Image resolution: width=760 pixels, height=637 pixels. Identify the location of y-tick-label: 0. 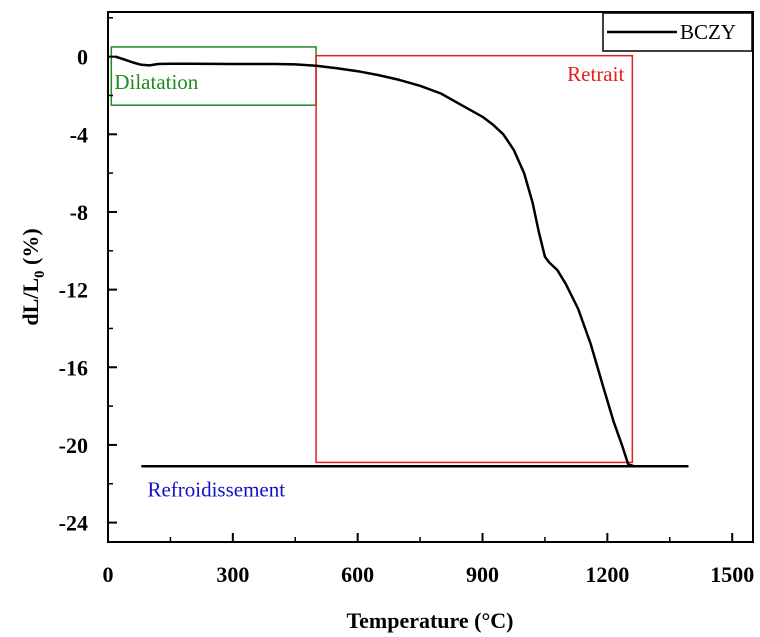
(82, 57).